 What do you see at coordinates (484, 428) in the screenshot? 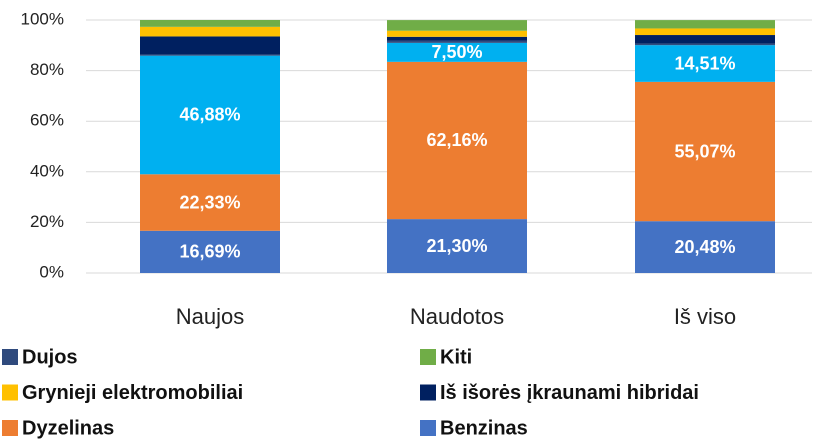
I see `legend-label: Benzinas` at bounding box center [484, 428].